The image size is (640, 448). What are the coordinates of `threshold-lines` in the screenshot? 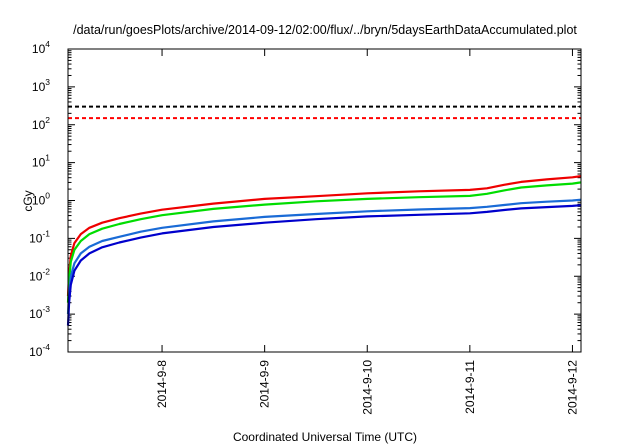 It's located at (324, 112).